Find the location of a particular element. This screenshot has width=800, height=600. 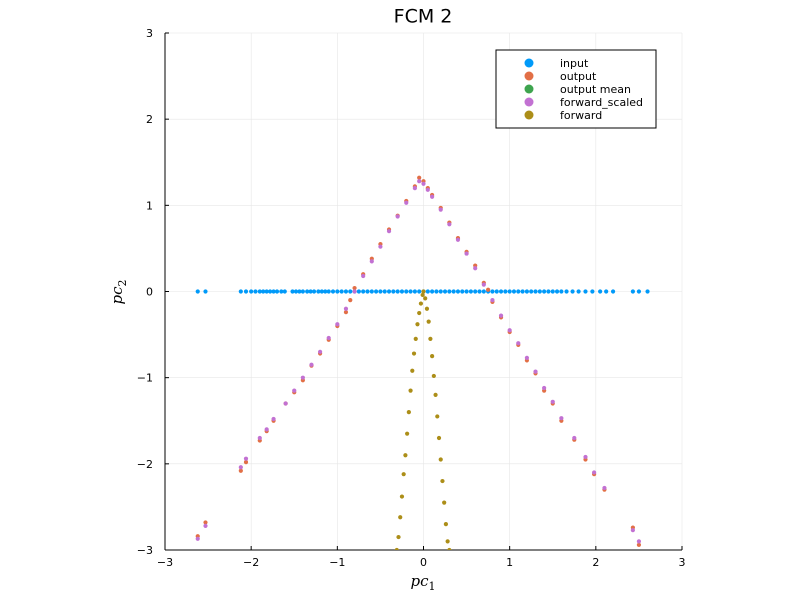

y-tick-label: 1 is located at coordinates (149, 205).